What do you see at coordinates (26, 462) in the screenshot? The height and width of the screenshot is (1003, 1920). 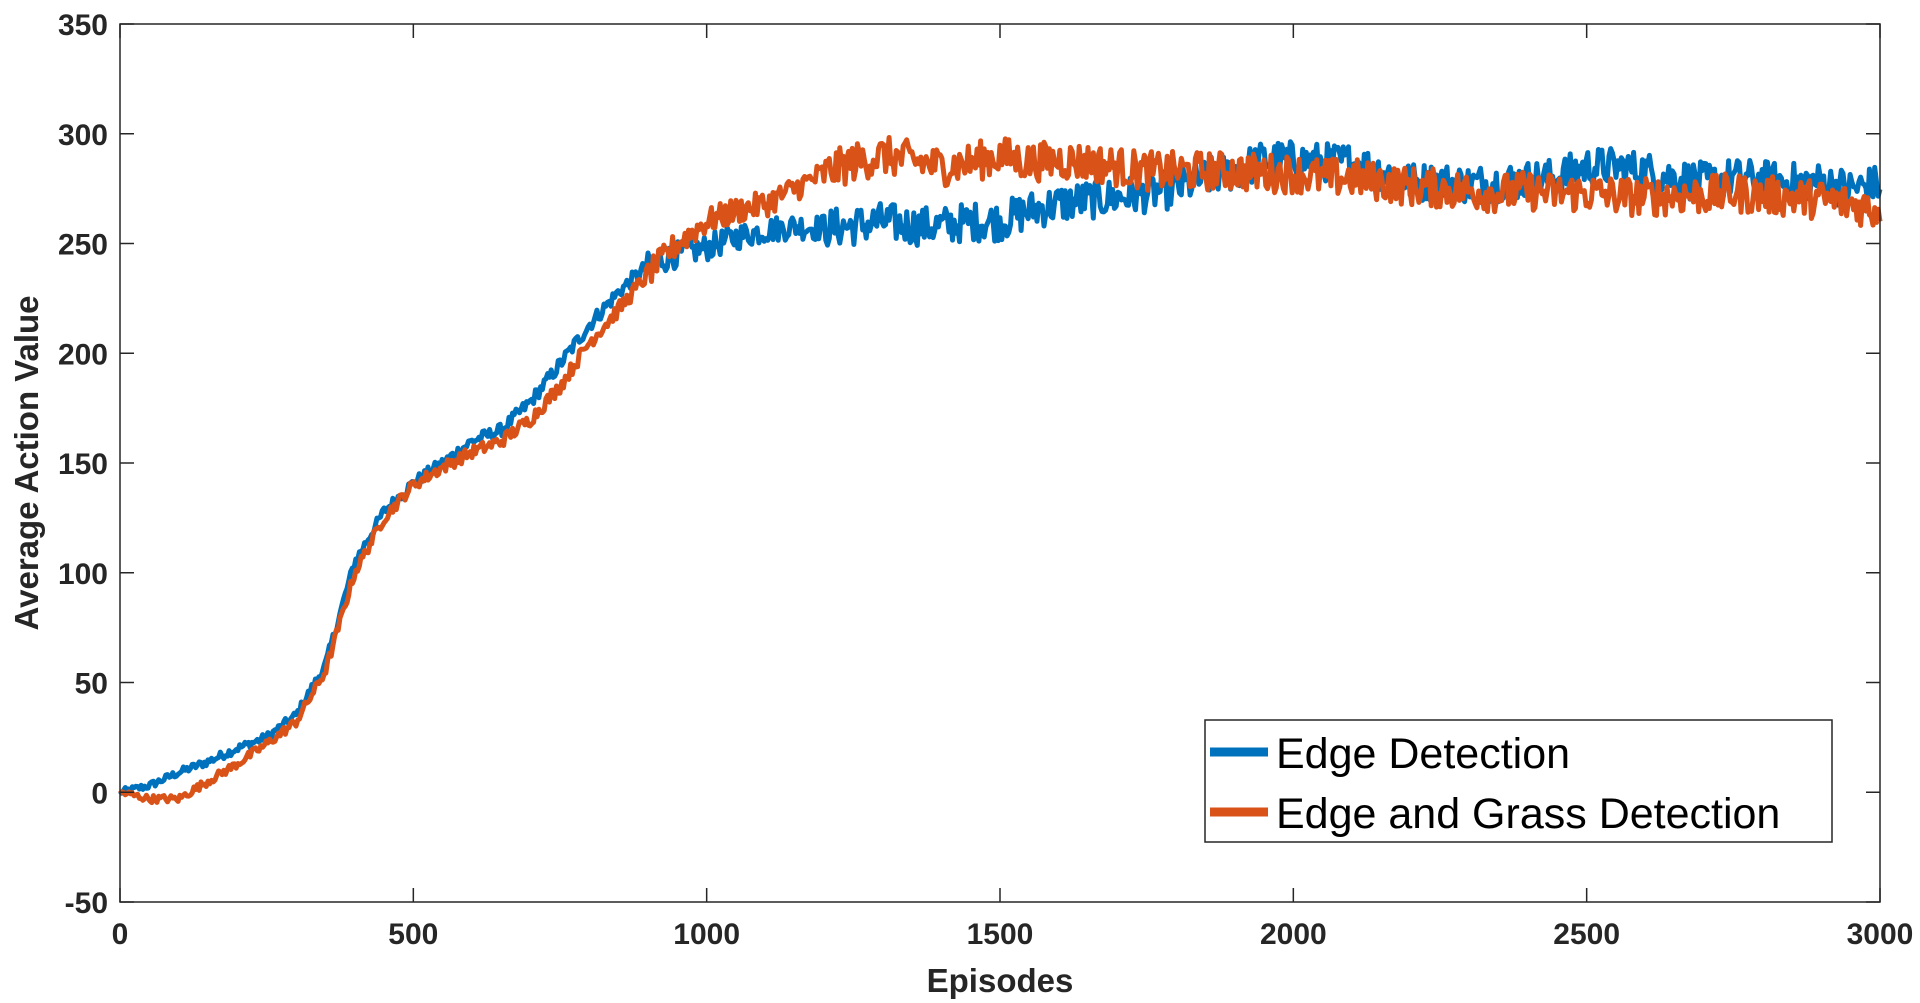 I see `y-axis-title: Average Action Value` at bounding box center [26, 462].